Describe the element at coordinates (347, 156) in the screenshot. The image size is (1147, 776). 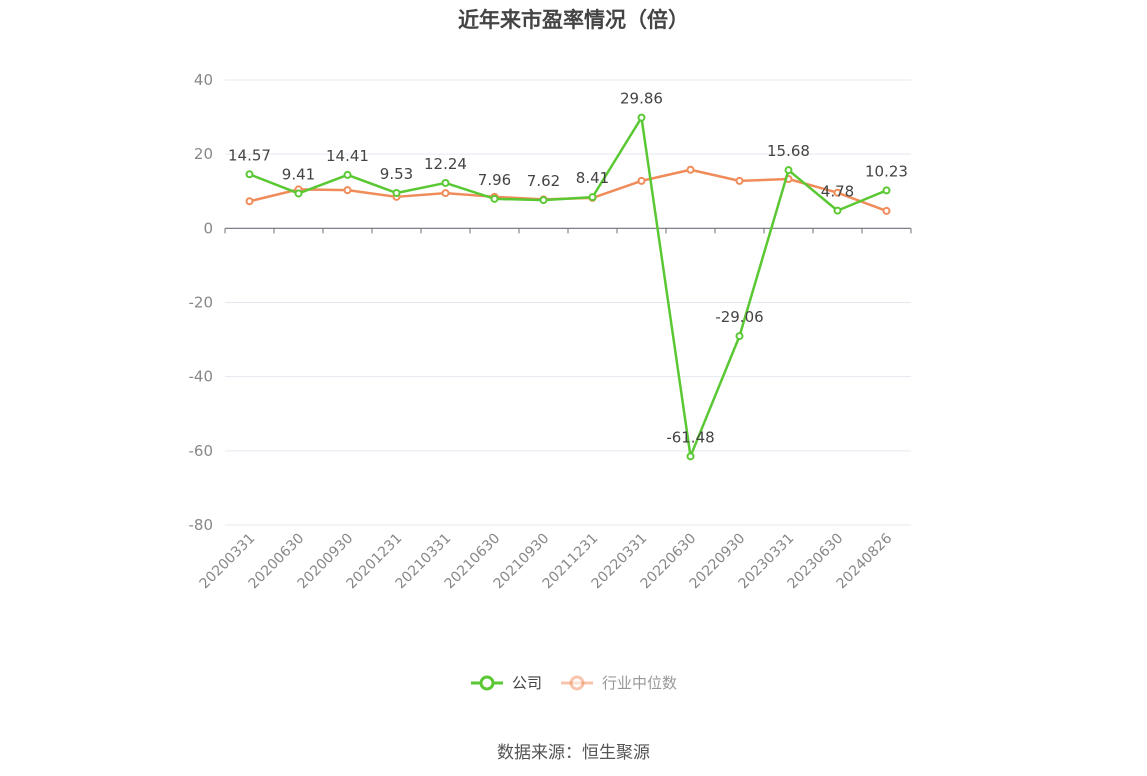
I see `data-label: 14.41` at that location.